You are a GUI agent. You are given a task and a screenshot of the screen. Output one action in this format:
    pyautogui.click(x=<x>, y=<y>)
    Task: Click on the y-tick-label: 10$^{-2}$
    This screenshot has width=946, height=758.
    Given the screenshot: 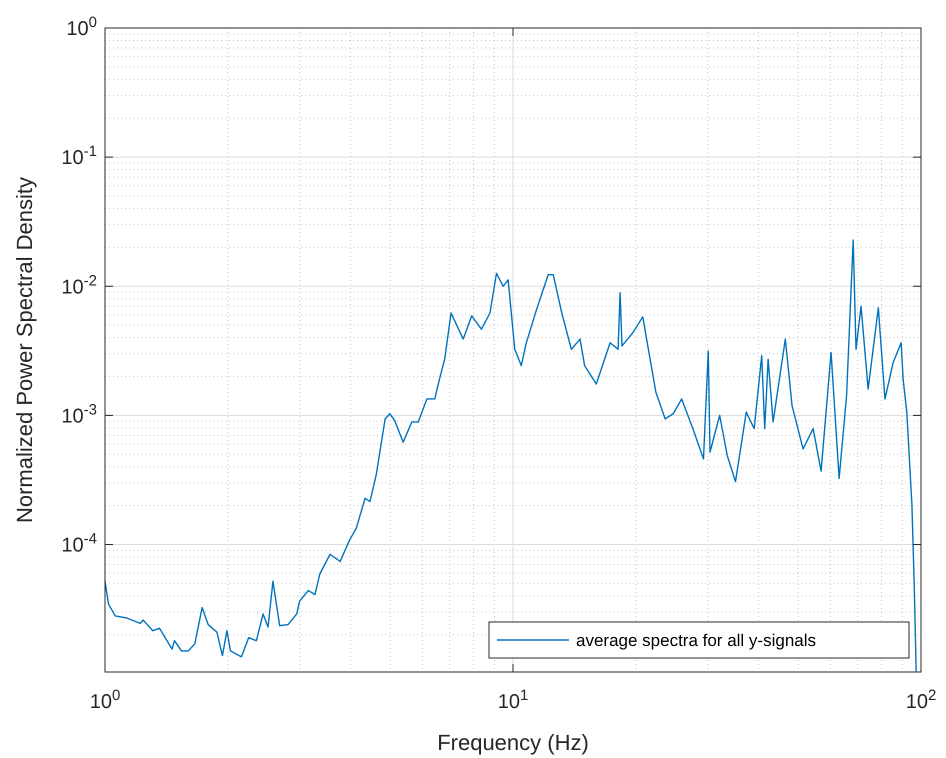 What is the action you would take?
    pyautogui.click(x=79, y=285)
    